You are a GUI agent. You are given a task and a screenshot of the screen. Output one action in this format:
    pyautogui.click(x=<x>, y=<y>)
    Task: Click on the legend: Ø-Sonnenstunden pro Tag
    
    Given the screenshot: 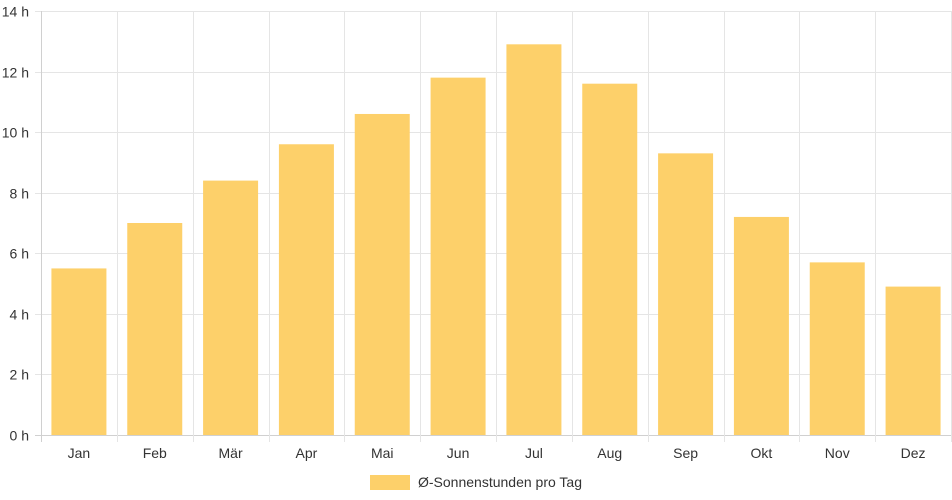 What is the action you would take?
    pyautogui.click(x=476, y=482)
    